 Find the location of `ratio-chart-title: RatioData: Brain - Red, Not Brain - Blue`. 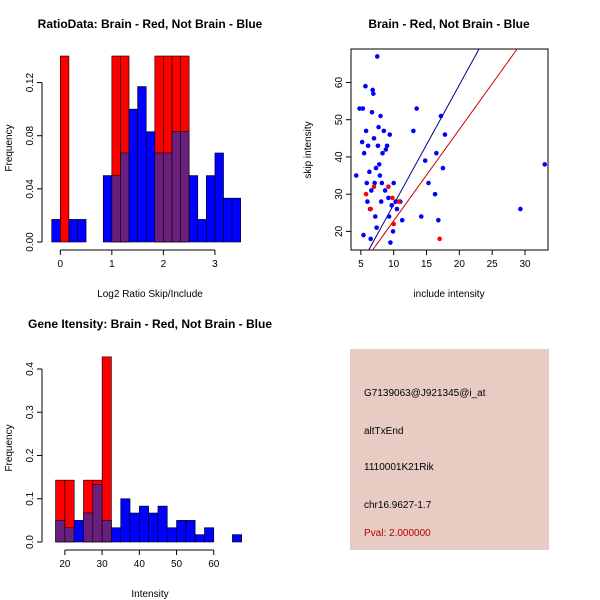

ratio-chart-title: RatioData: Brain - Red, Not Brain - Blue is located at coordinates (150, 24).